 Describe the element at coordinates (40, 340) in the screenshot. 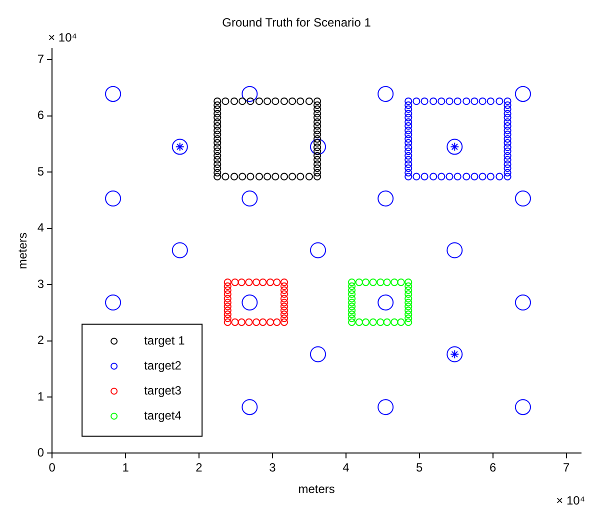

I see `y-tick-label: 2` at that location.